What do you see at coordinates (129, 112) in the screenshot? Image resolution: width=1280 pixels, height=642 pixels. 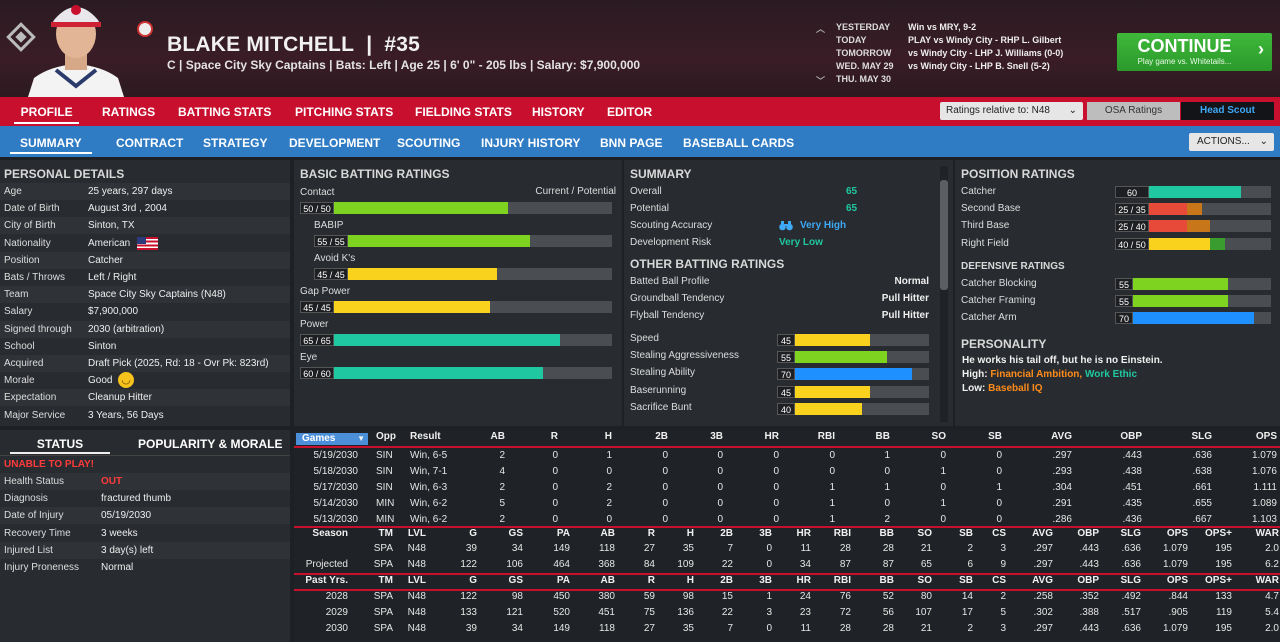 I see `tab-ratings: RATINGS` at bounding box center [129, 112].